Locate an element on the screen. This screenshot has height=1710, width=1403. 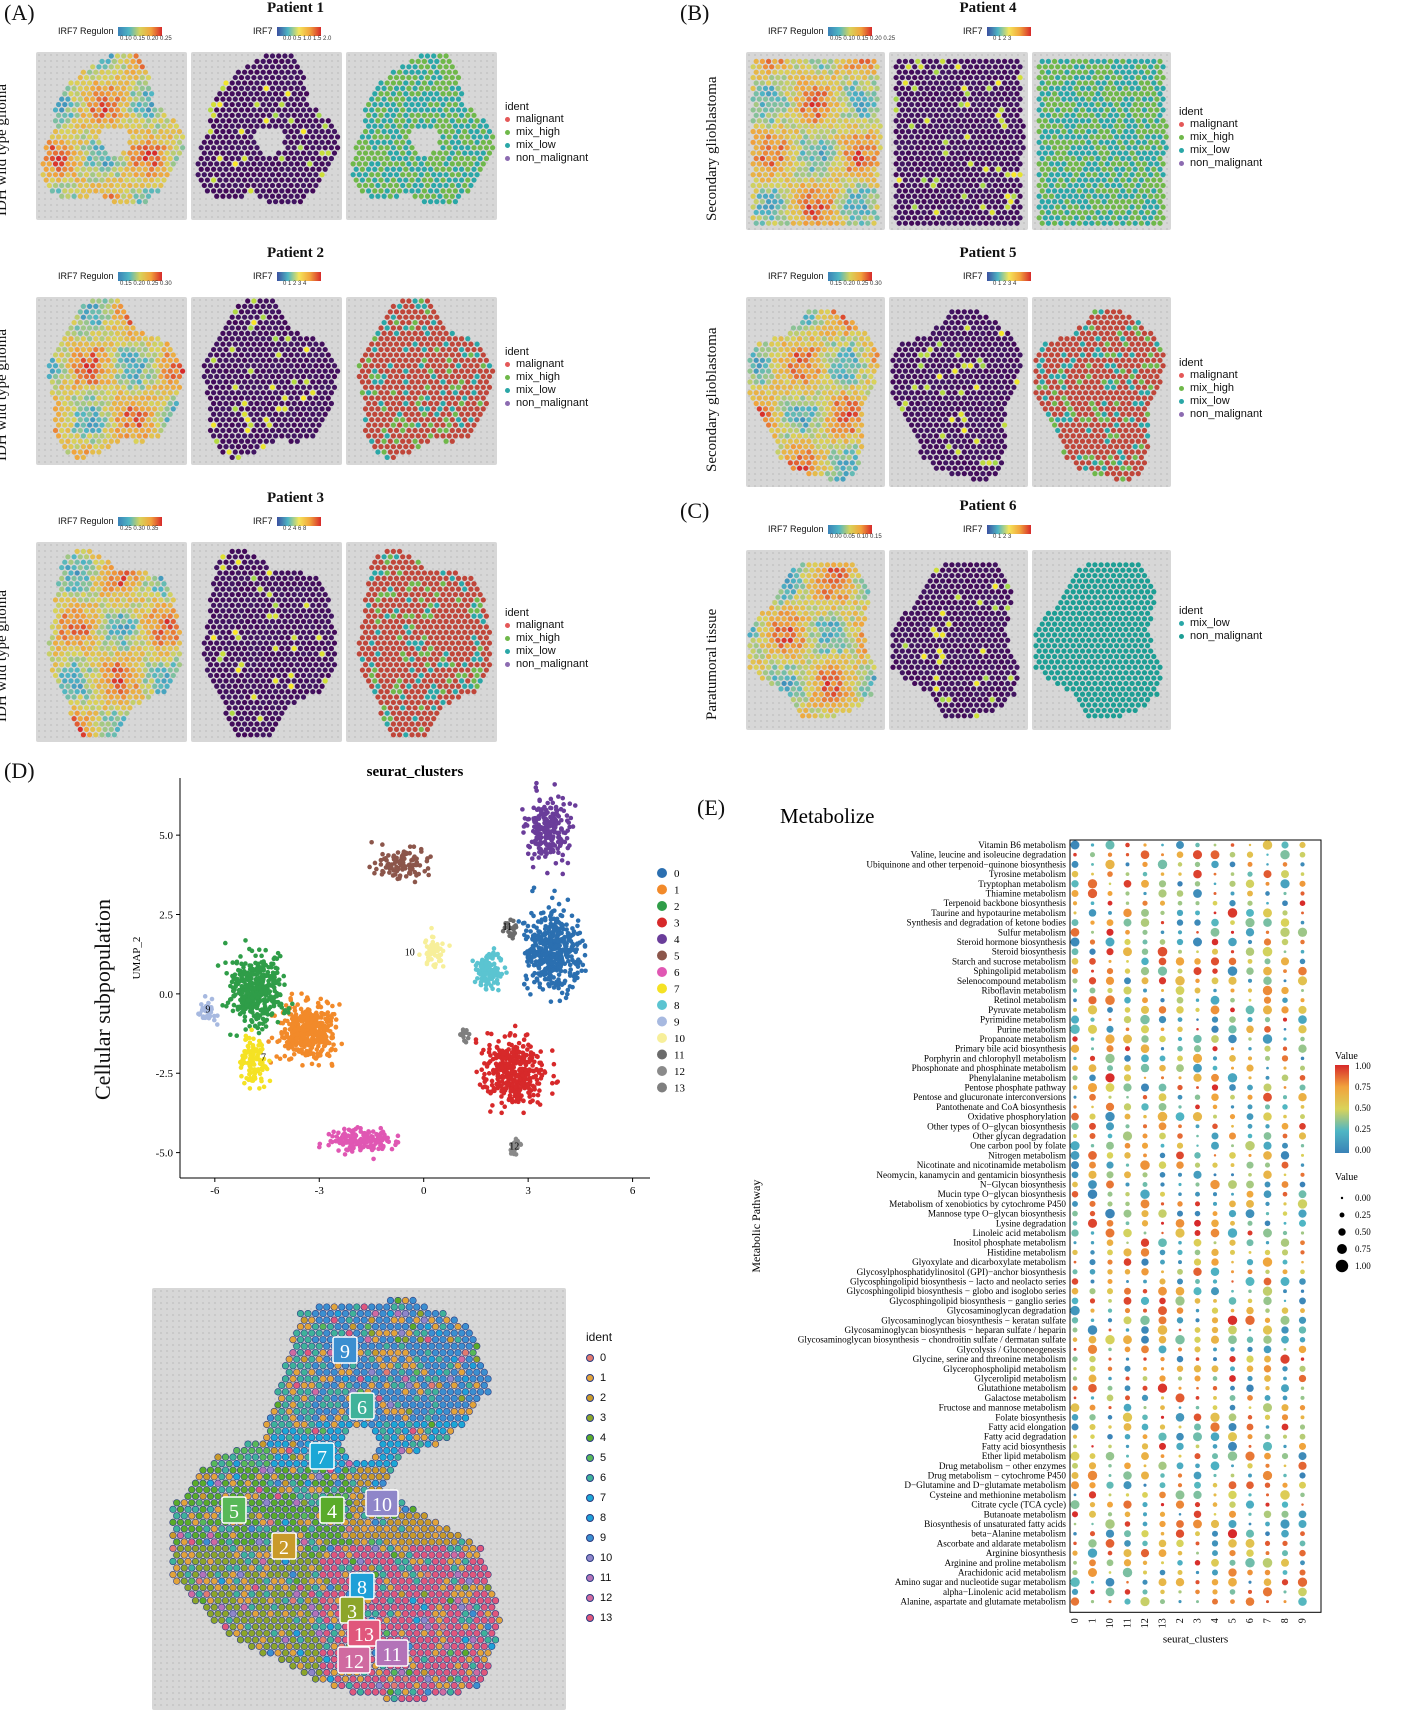
ident-legend-item: mix_high is located at coordinates (546, 377).